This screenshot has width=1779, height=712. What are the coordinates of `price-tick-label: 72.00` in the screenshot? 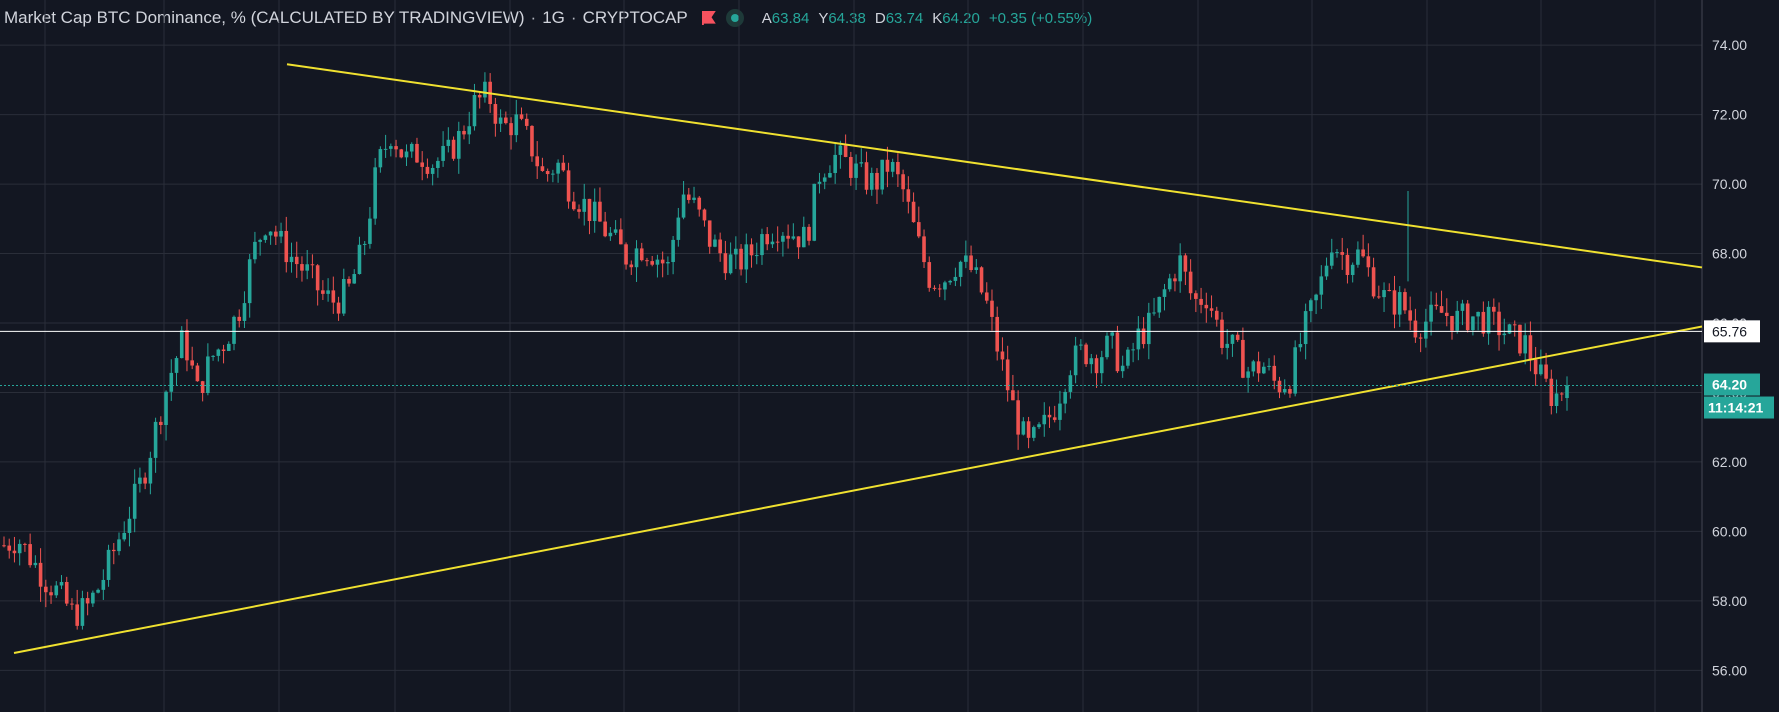 It's located at (1729, 115).